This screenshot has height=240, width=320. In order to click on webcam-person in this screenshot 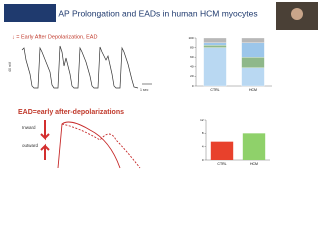, I will do `click(297, 14)`.